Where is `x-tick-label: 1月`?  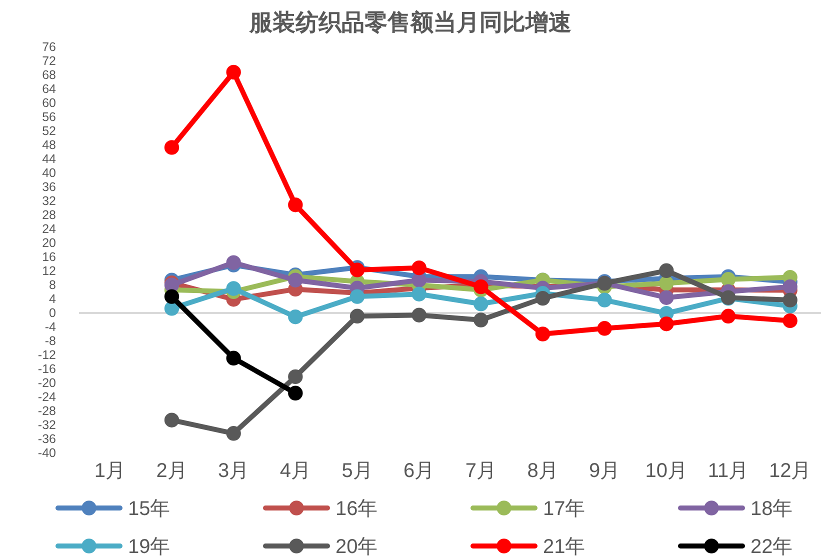 x-tick-label: 1月 is located at coordinates (110, 471).